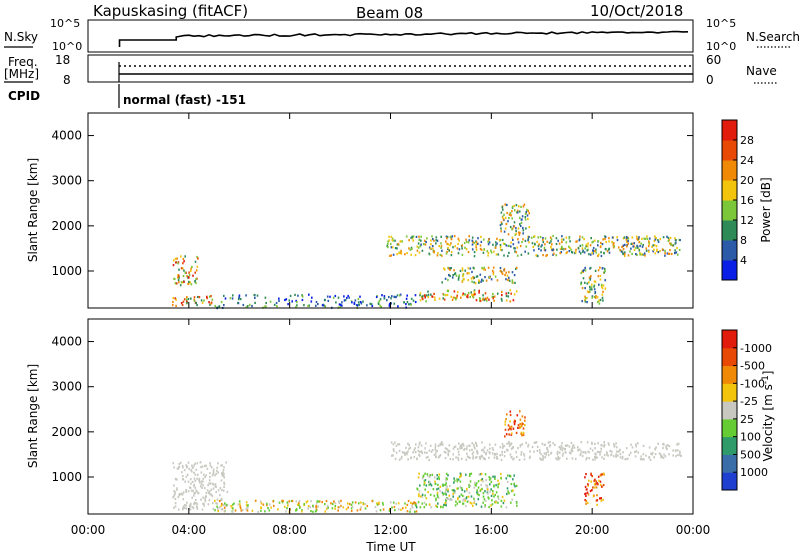  What do you see at coordinates (66, 342) in the screenshot?
I see `y-tick-label: 4000` at bounding box center [66, 342].